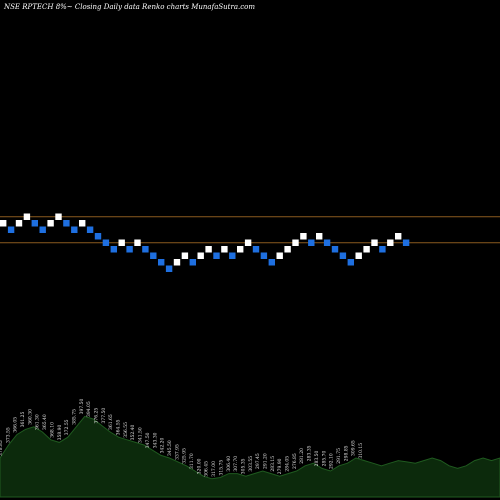 The height and width of the screenshot is (500, 500). I want to click on volume-label: 365.40, so click(45, 422).